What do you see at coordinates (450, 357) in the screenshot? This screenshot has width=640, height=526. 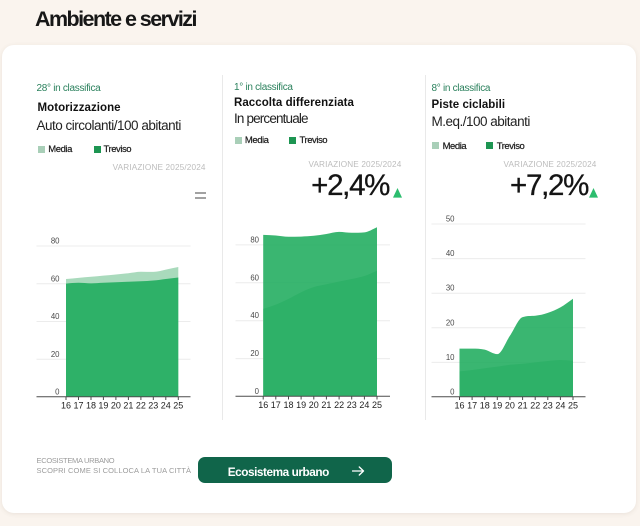 I see `svg-text: 10` at bounding box center [450, 357].